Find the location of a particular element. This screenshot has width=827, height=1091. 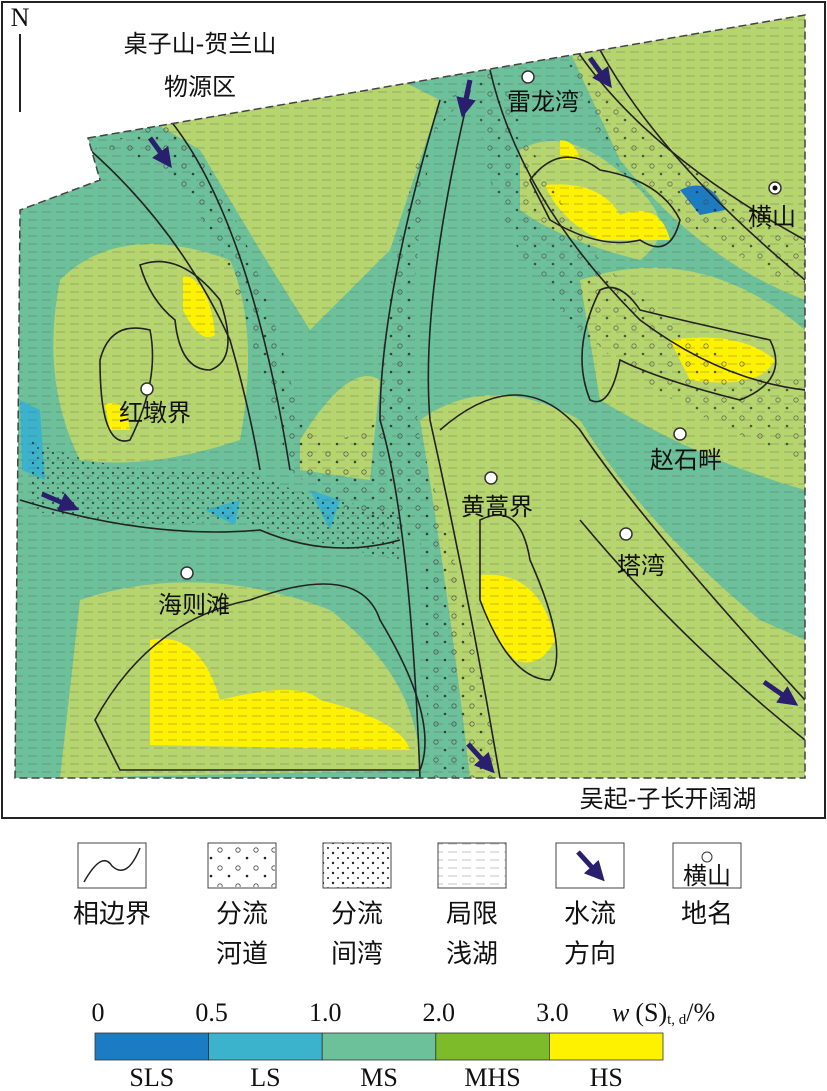

place-name: 横山 is located at coordinates (772, 217).